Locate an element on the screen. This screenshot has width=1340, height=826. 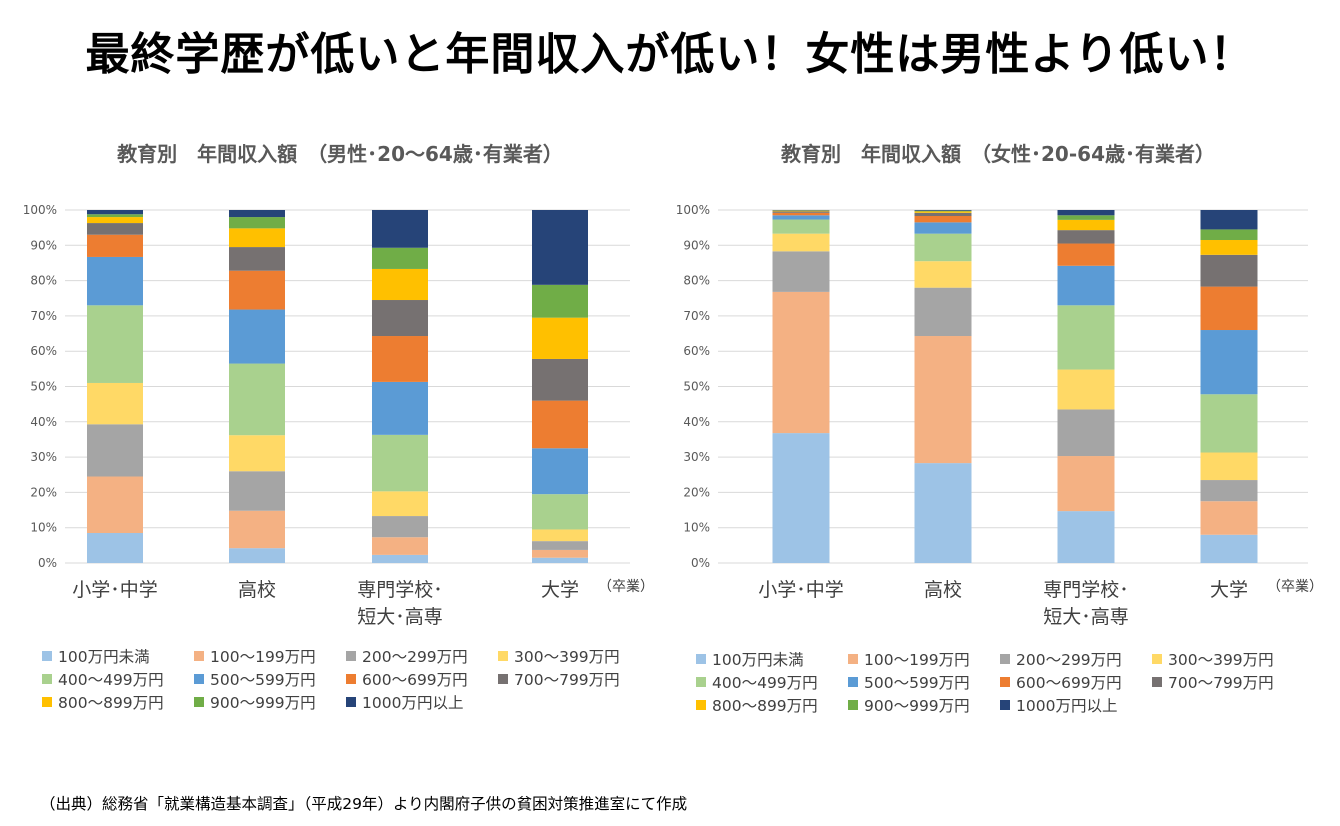
legend-item: 800～899万円 is located at coordinates (118, 701).